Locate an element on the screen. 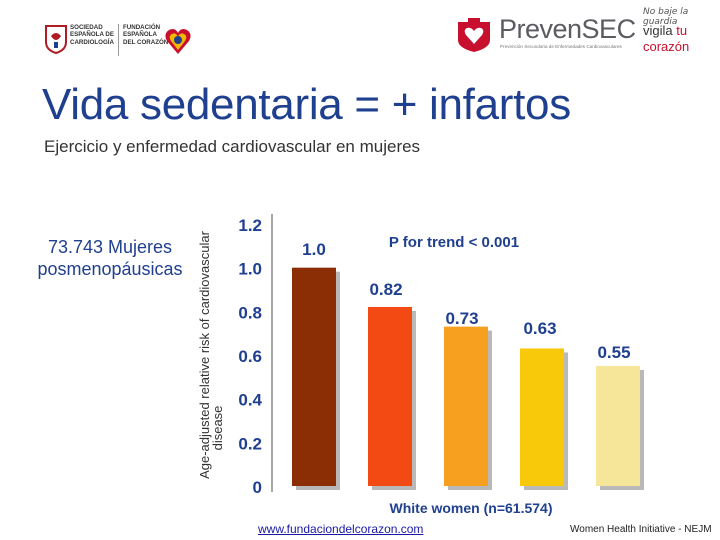 The width and height of the screenshot is (720, 540). tagline-top: No baje la guardia is located at coordinates (666, 17).